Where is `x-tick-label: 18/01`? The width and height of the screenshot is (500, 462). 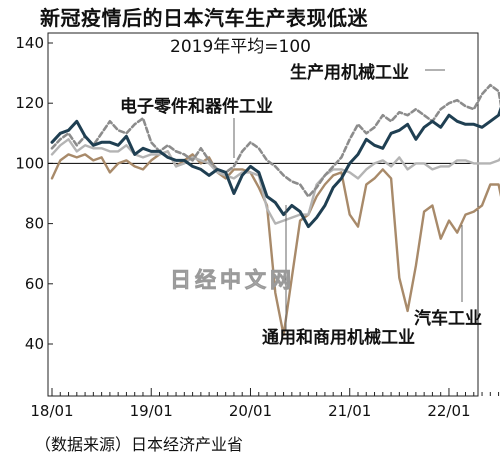 x-tick-label: 18/01 is located at coordinates (51, 411).